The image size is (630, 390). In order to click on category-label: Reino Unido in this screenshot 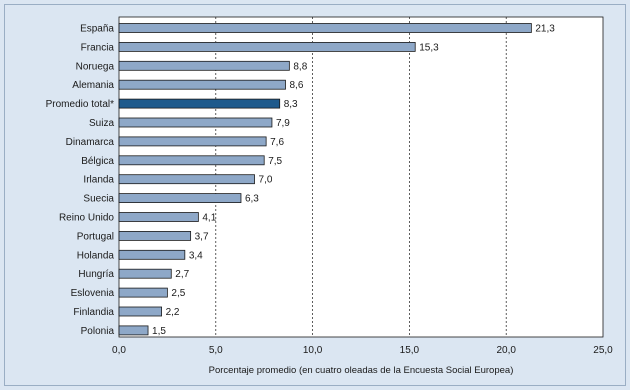, I will do `click(86, 218)`.